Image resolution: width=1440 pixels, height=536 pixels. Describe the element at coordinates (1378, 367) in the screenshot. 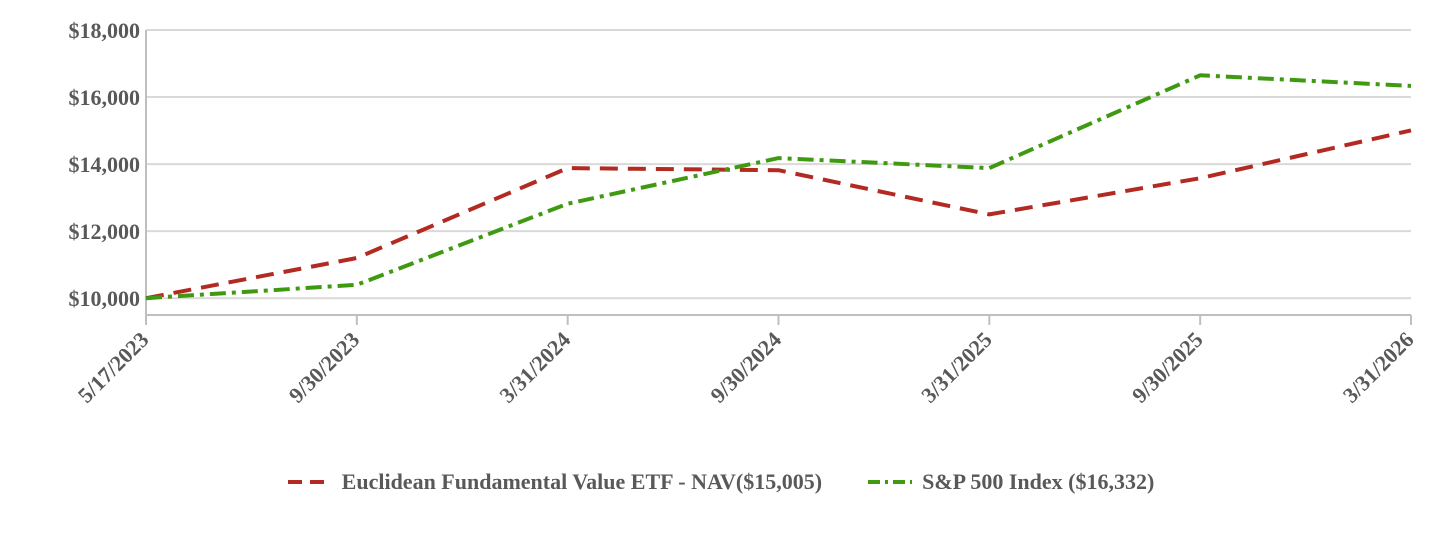

I see `x-tick-label: 3/31/2026` at that location.